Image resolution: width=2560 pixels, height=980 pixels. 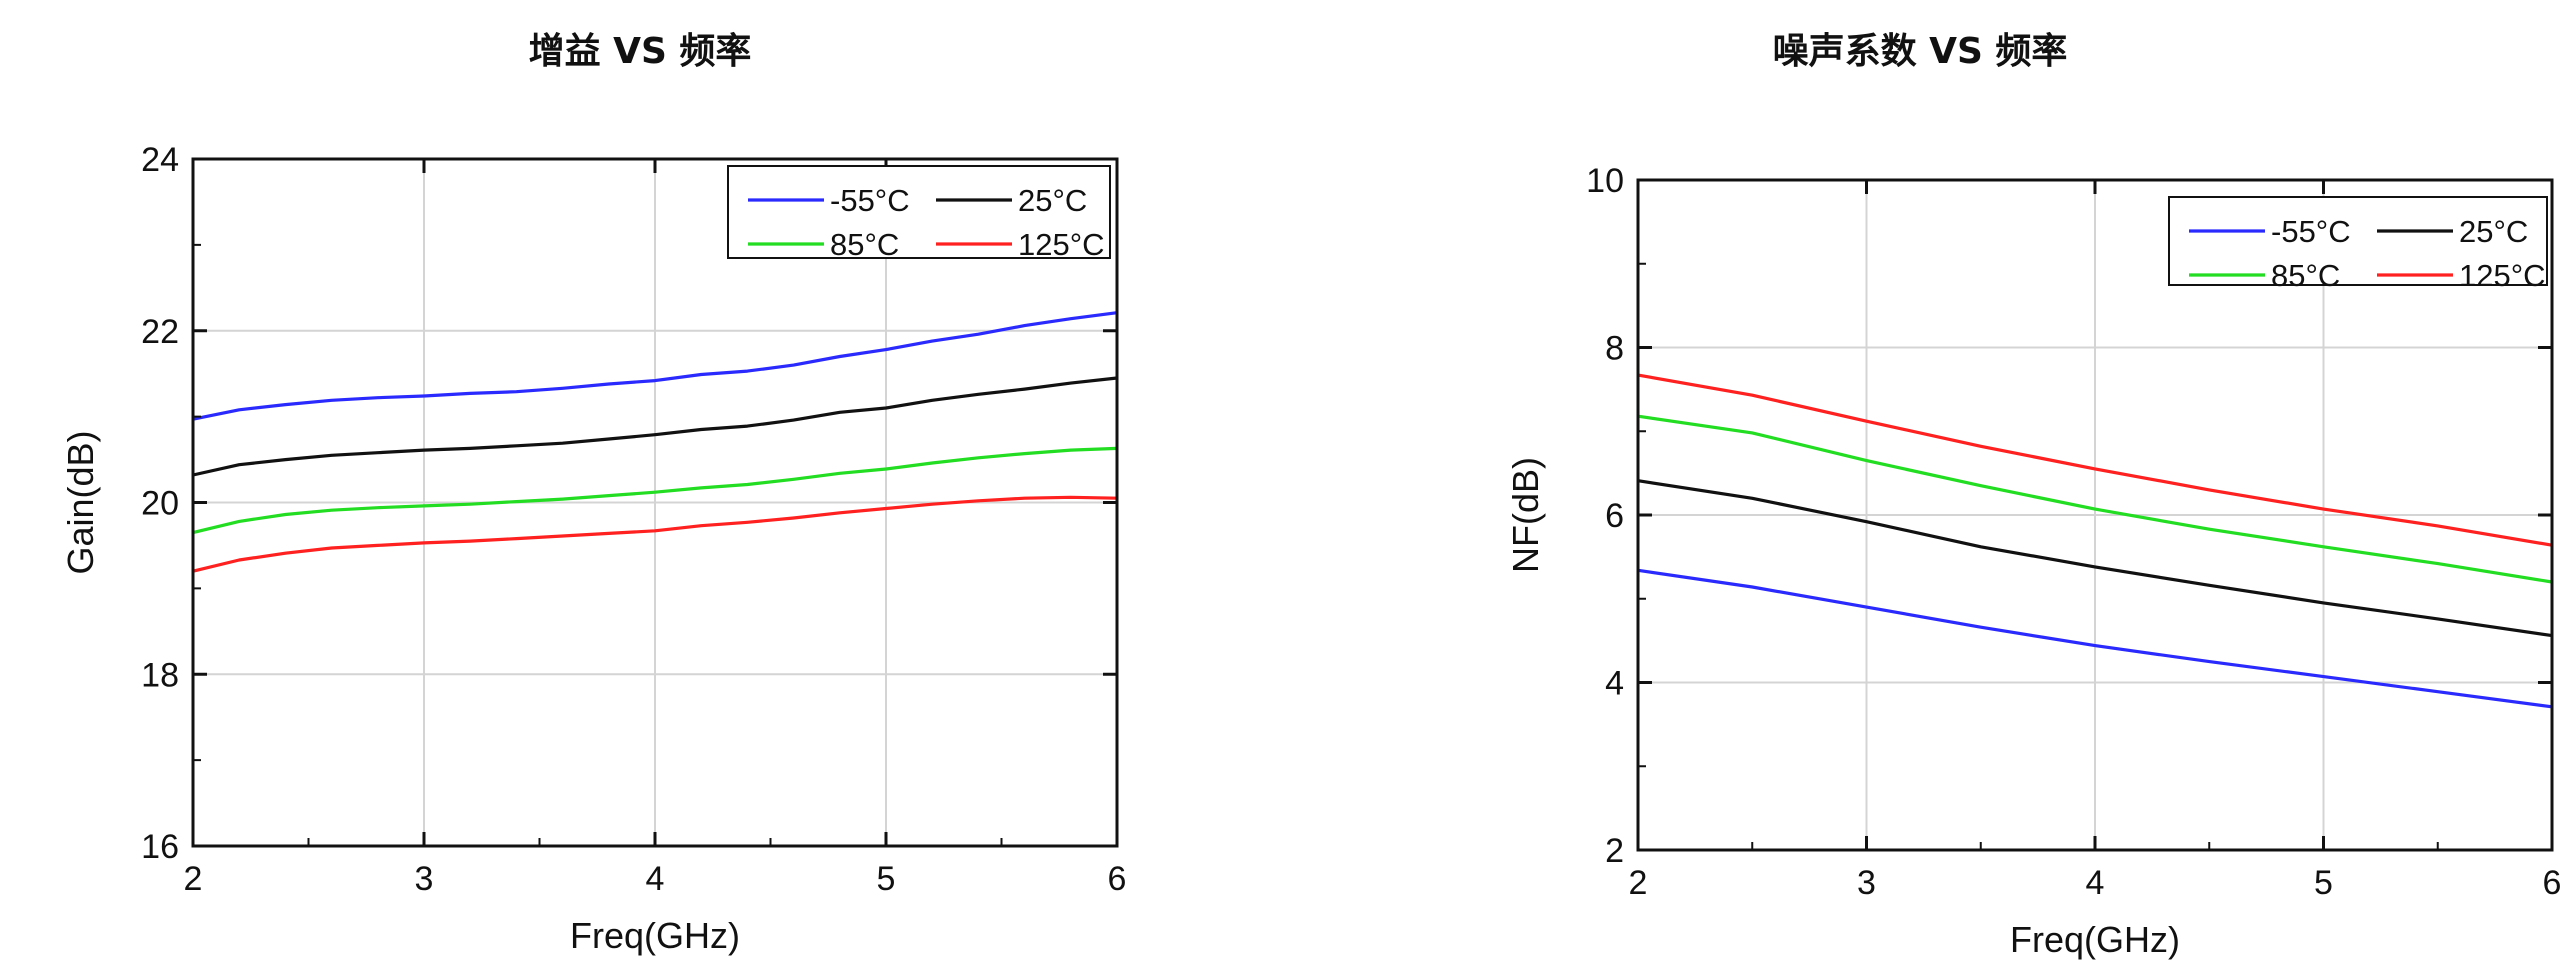 I want to click on y-tick-label: 4, so click(x=1614, y=684).